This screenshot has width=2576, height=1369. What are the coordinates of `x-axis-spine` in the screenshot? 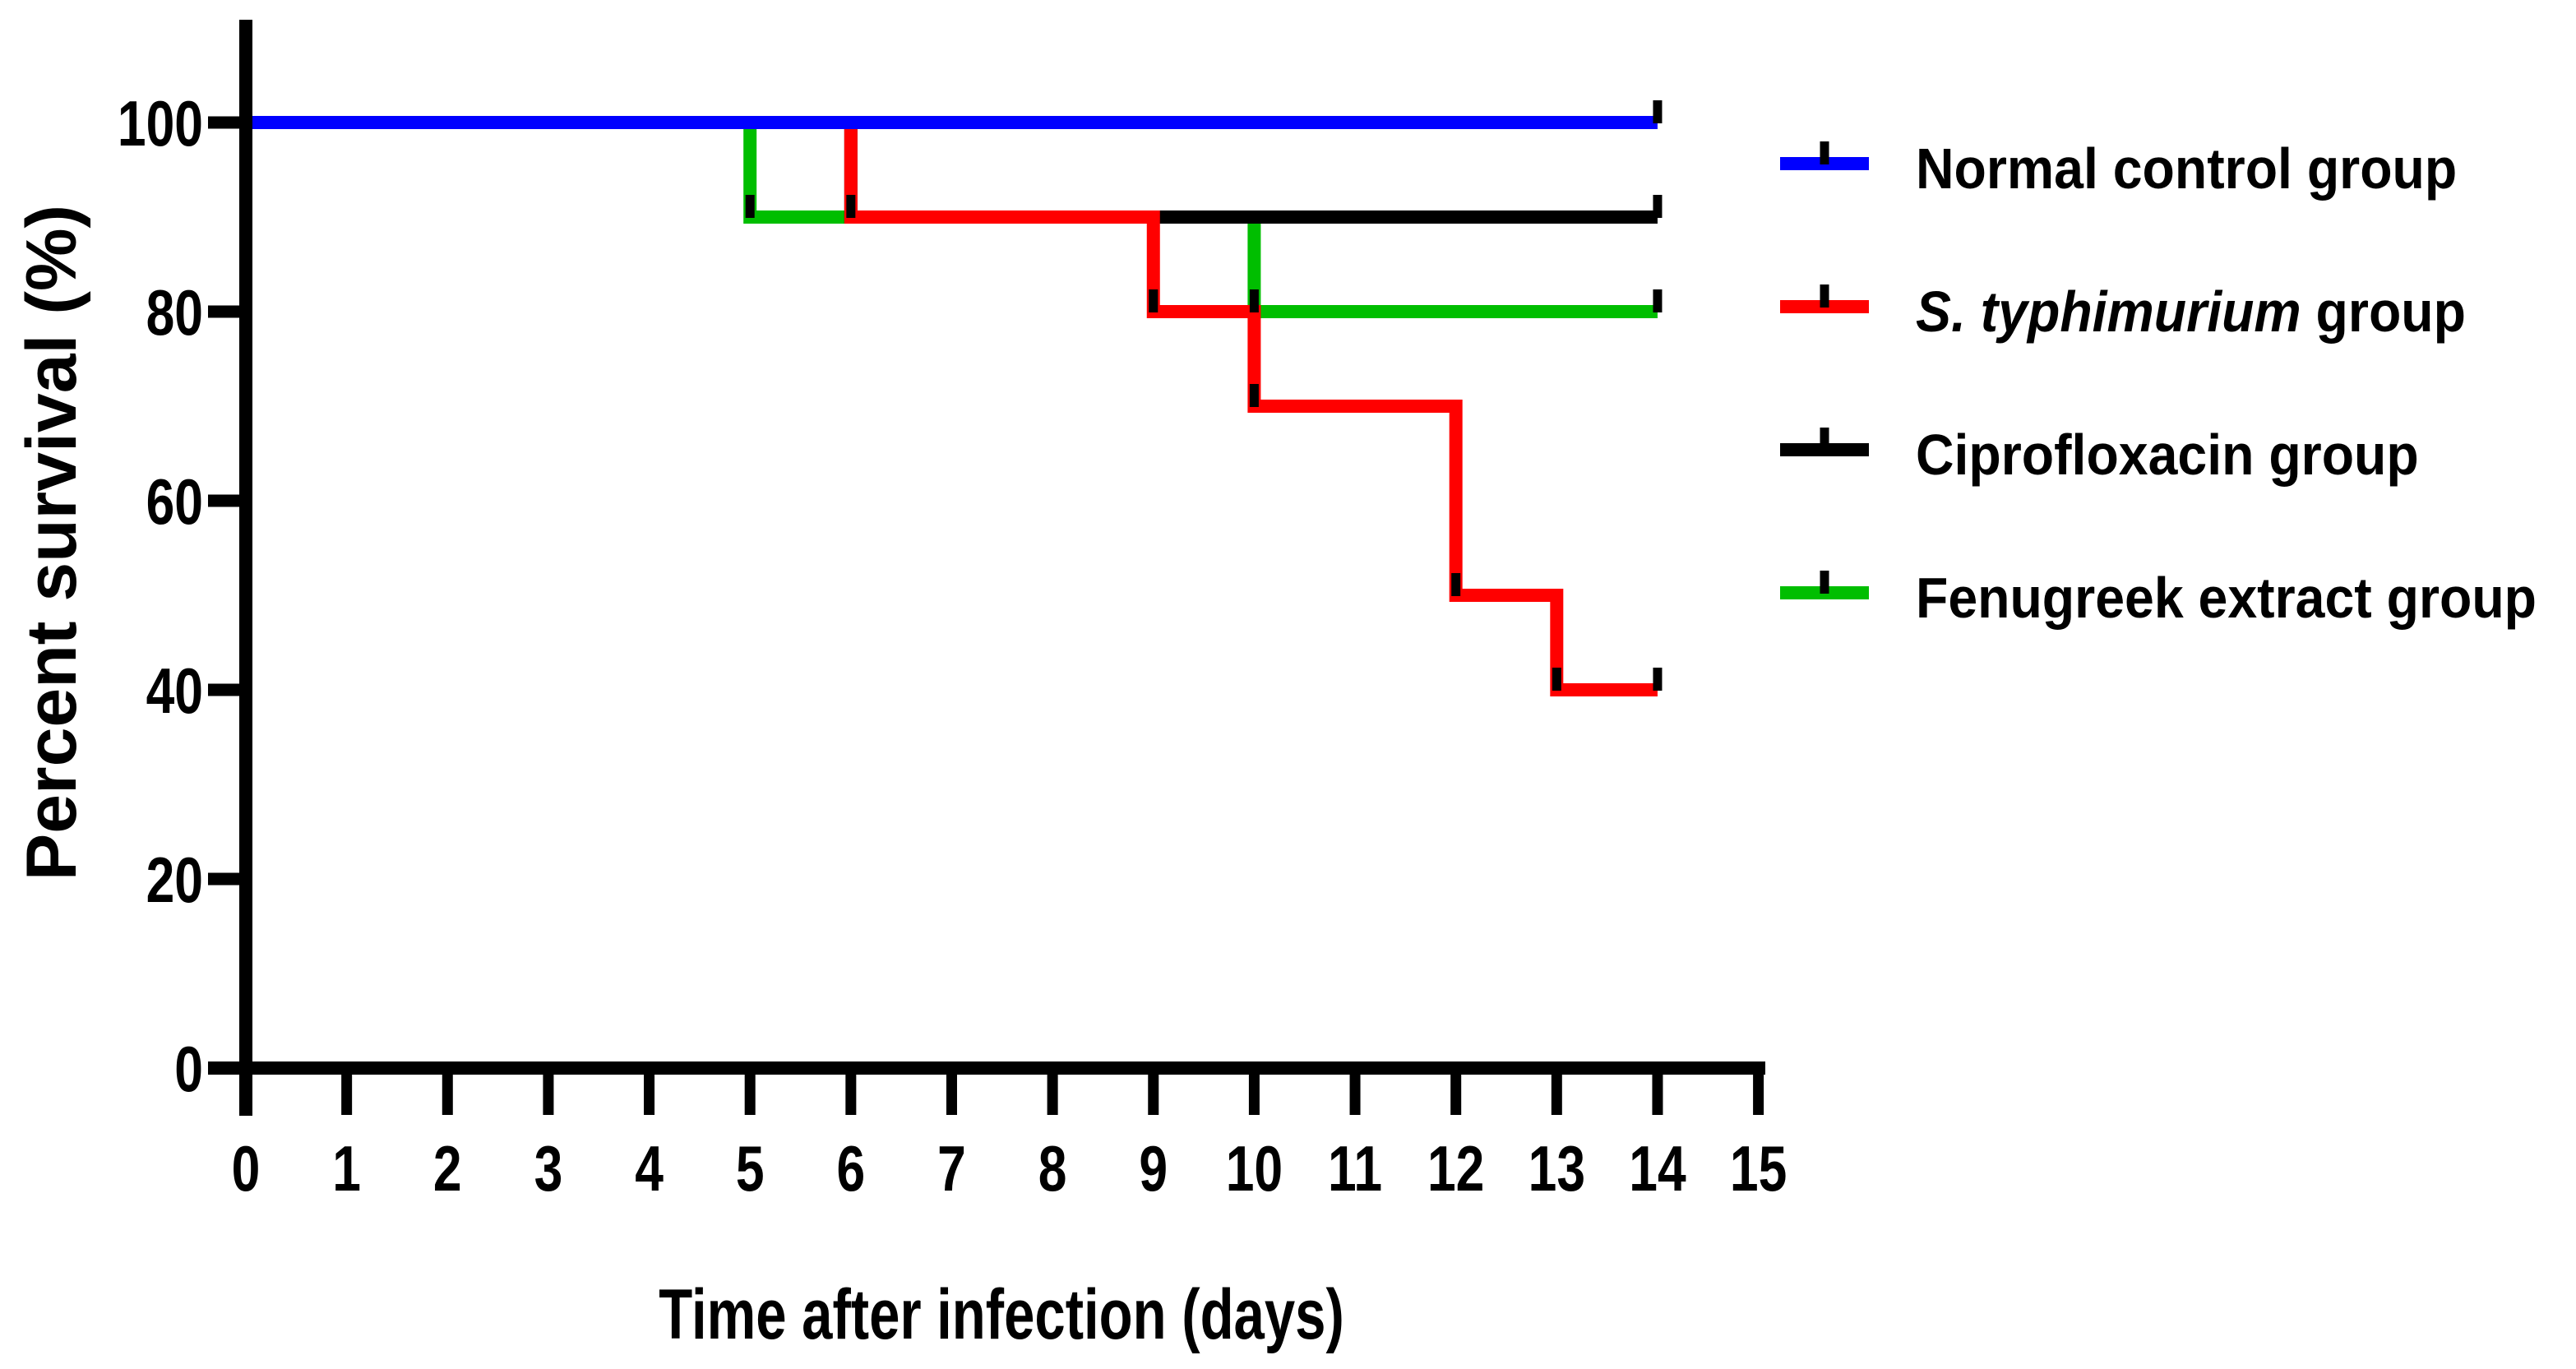 It's located at (986, 1068).